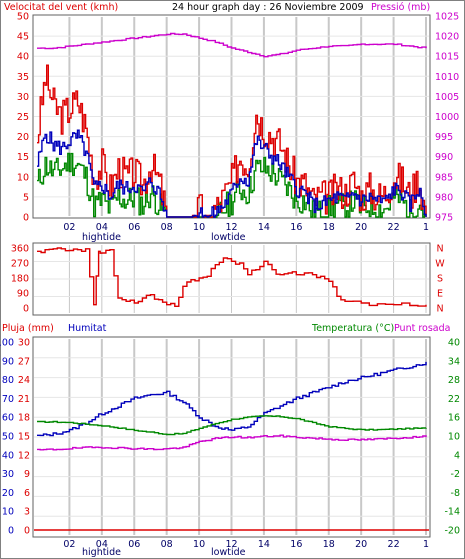 The width and height of the screenshot is (465, 559). What do you see at coordinates (24, 361) in the screenshot?
I see `rain-tick-label: 27` at bounding box center [24, 361].